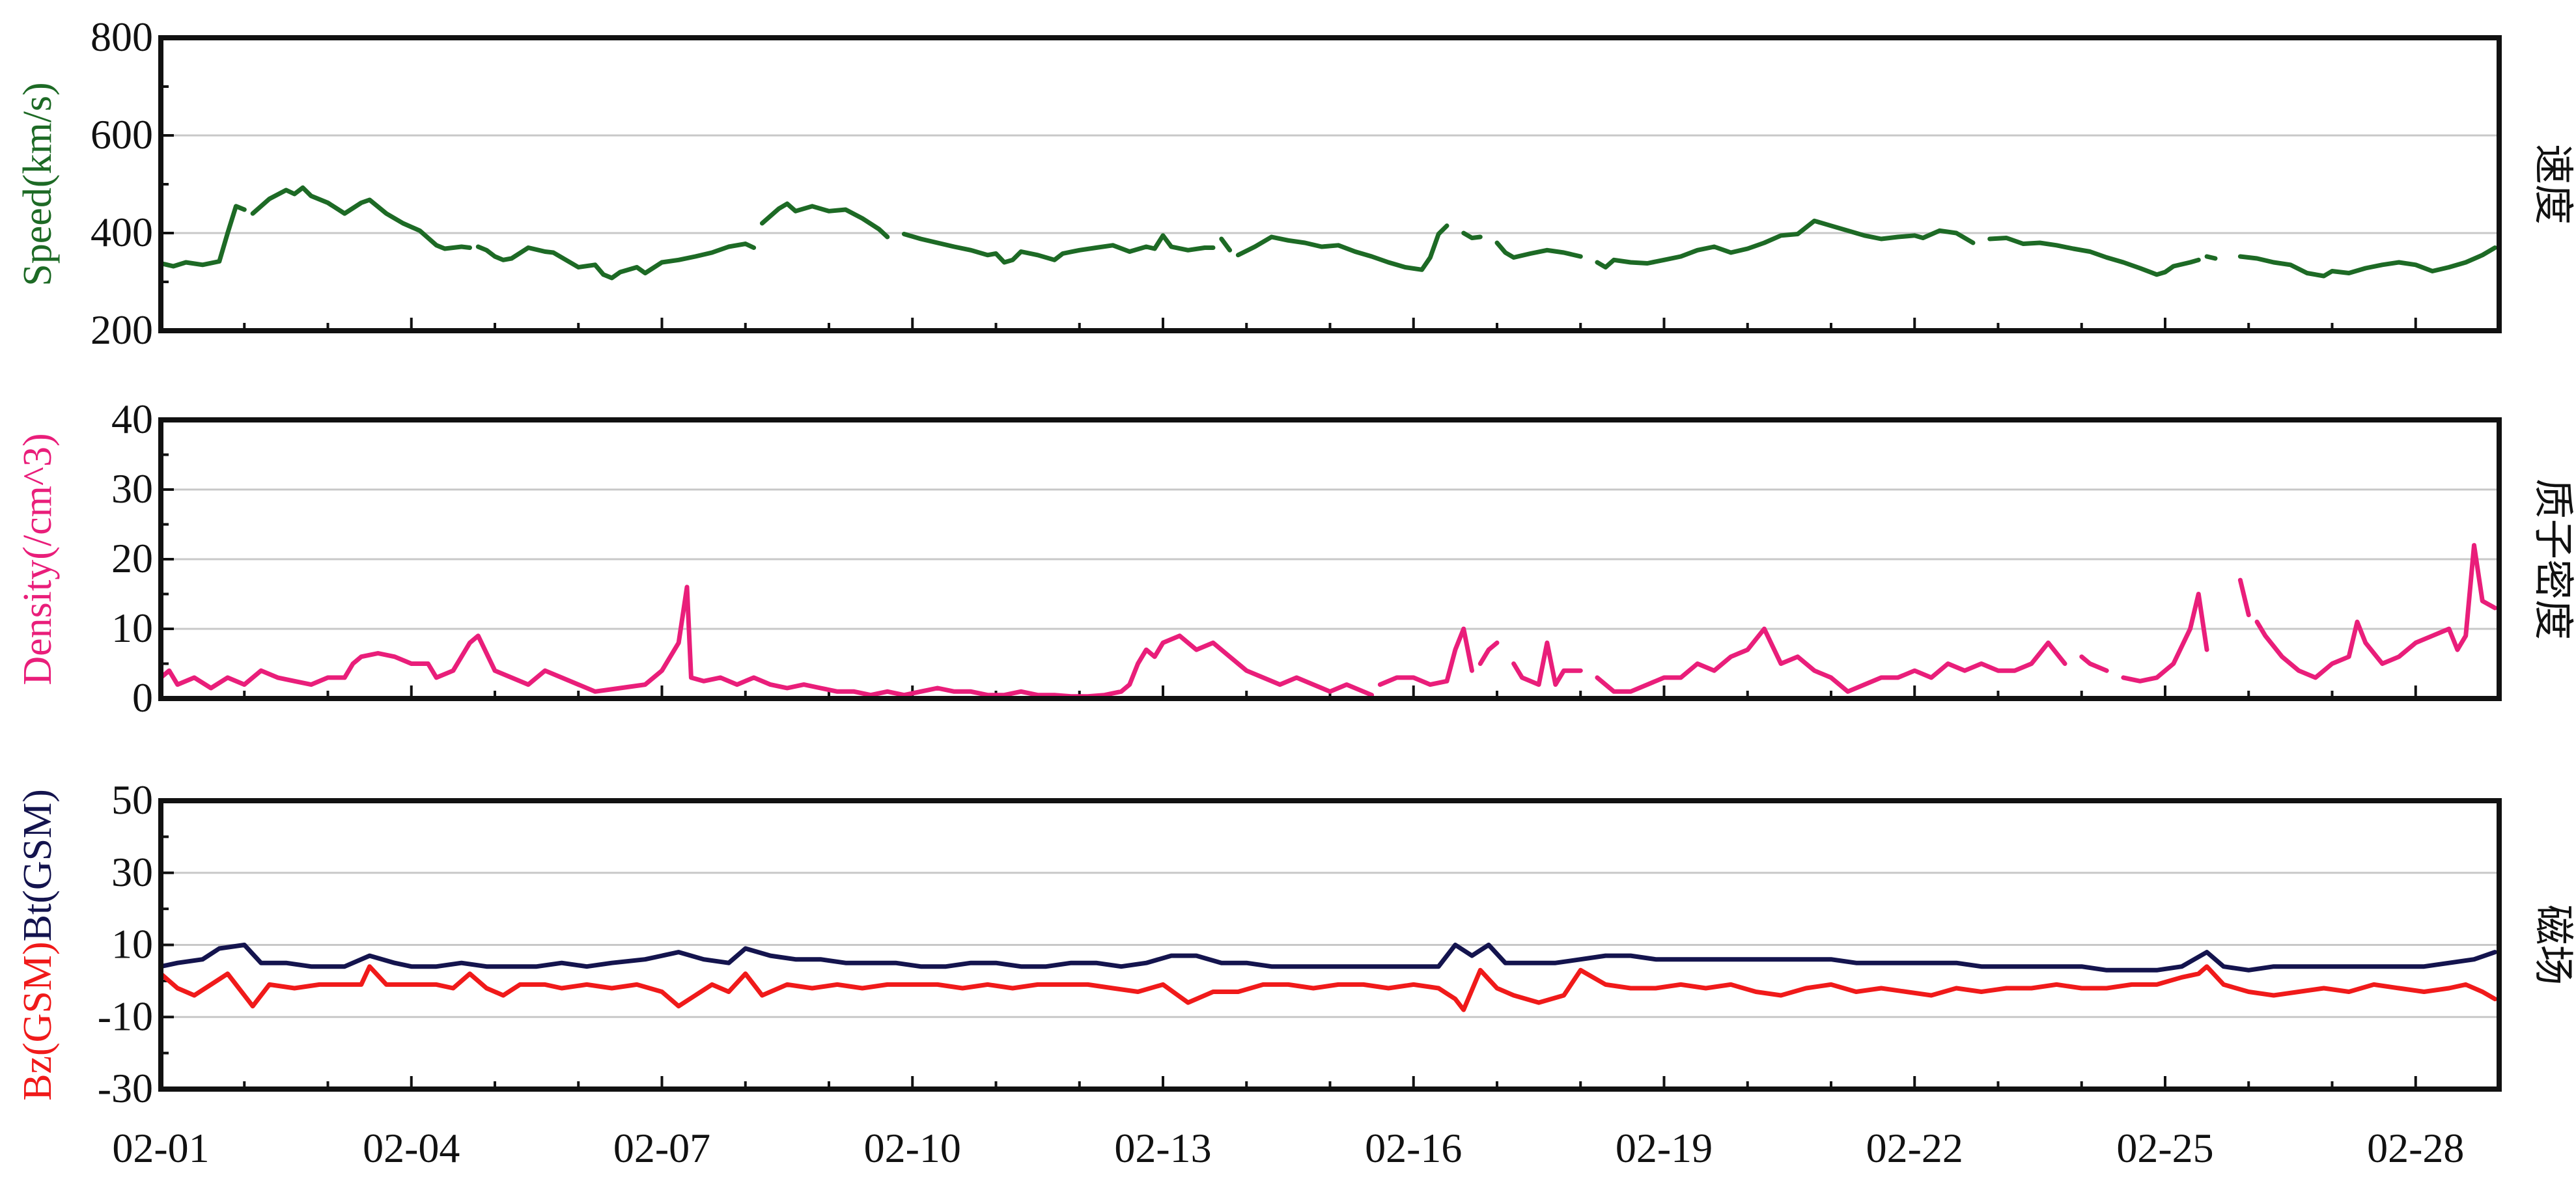  Describe the element at coordinates (913, 1148) in the screenshot. I see `x-tick-label: 02-10` at that location.